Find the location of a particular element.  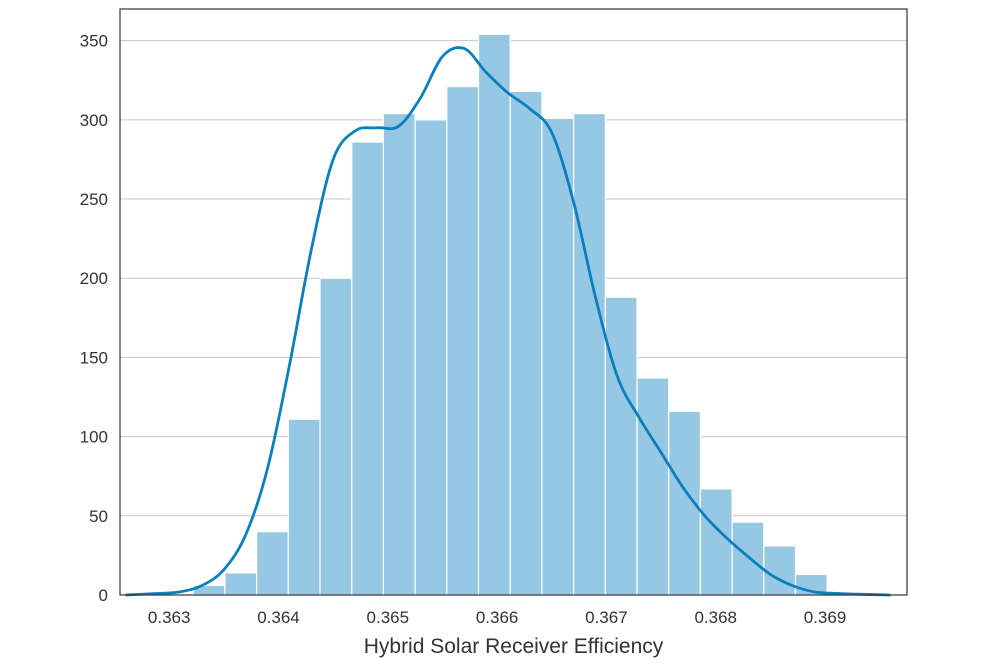

y-tick-label: 200 is located at coordinates (94, 278).